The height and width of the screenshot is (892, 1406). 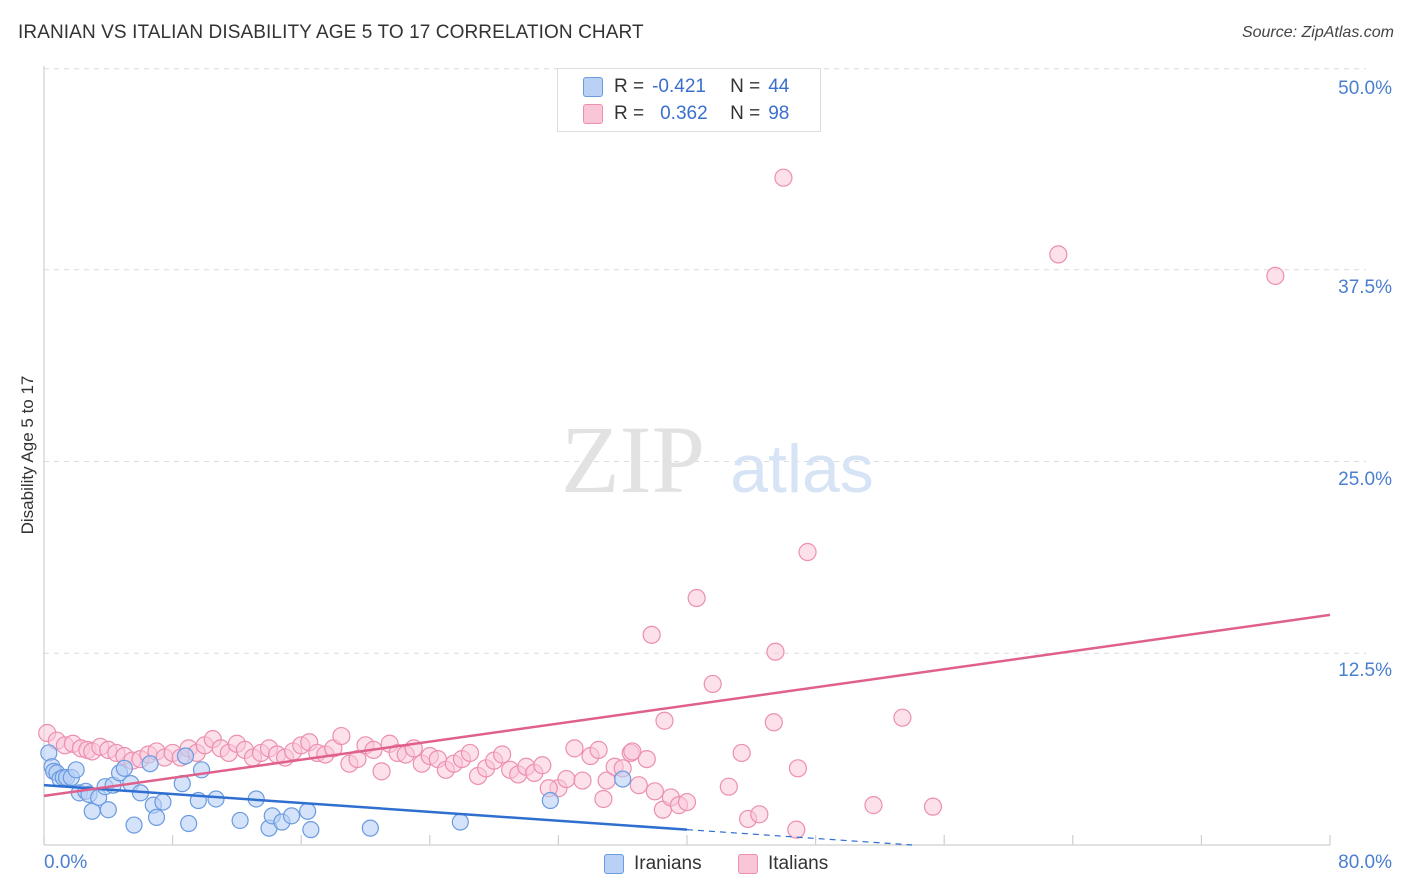 I want to click on legend-row-italians: R = 0.362 N = 98, so click(x=686, y=114).